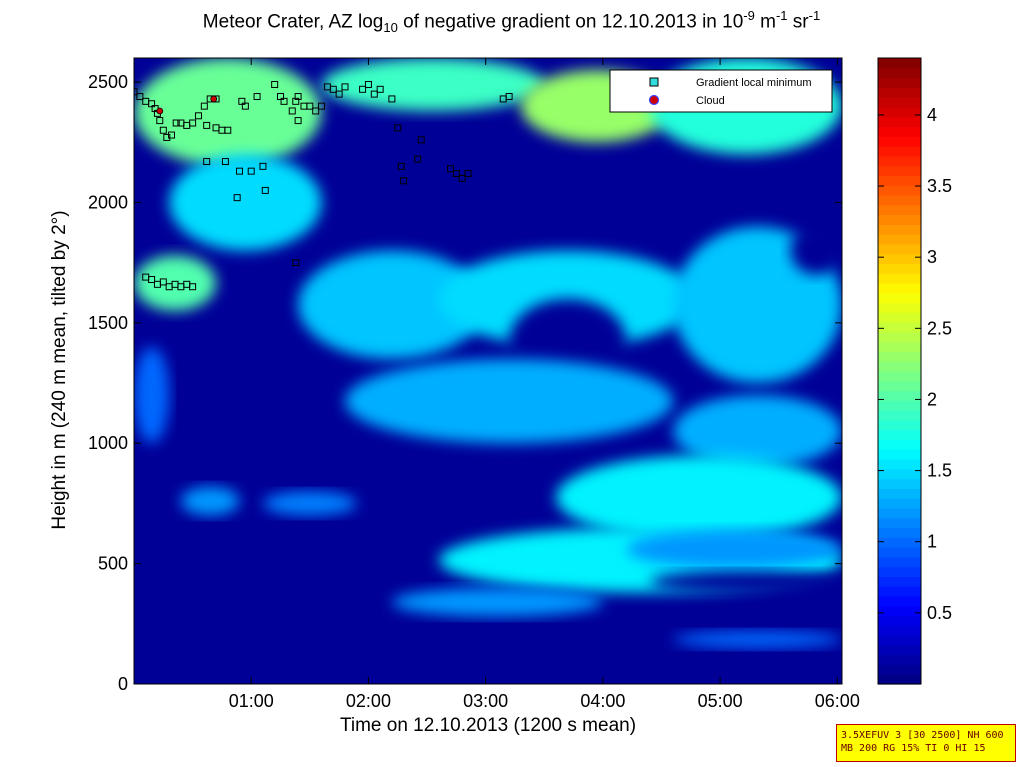 This screenshot has width=1023, height=767. Describe the element at coordinates (293, 22) in the screenshot. I see `title-text-1: Meteor Crater, AZ log` at that location.